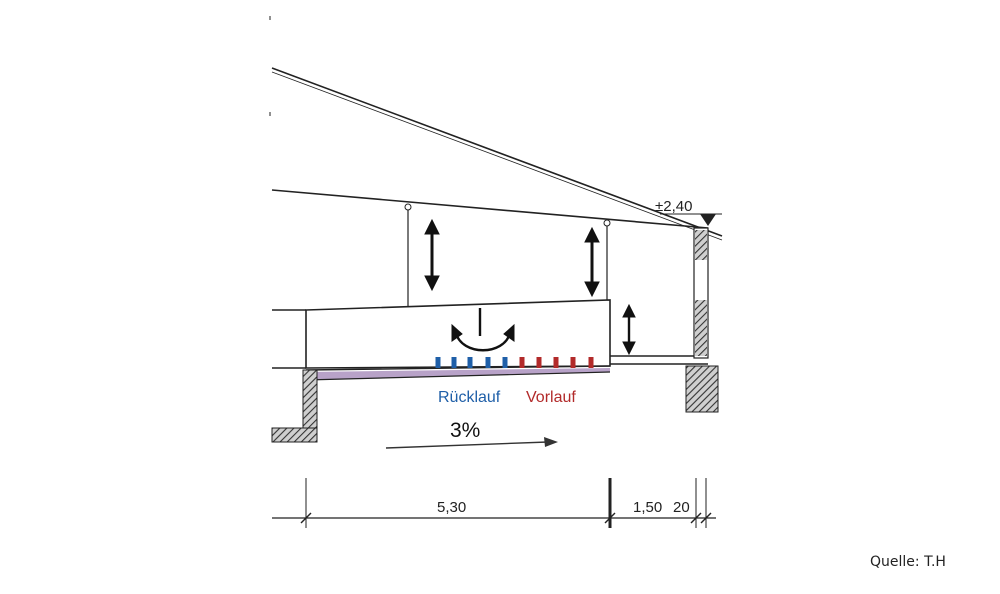 The width and height of the screenshot is (1000, 594). I want to click on return-label: Rücklauf, so click(469, 397).